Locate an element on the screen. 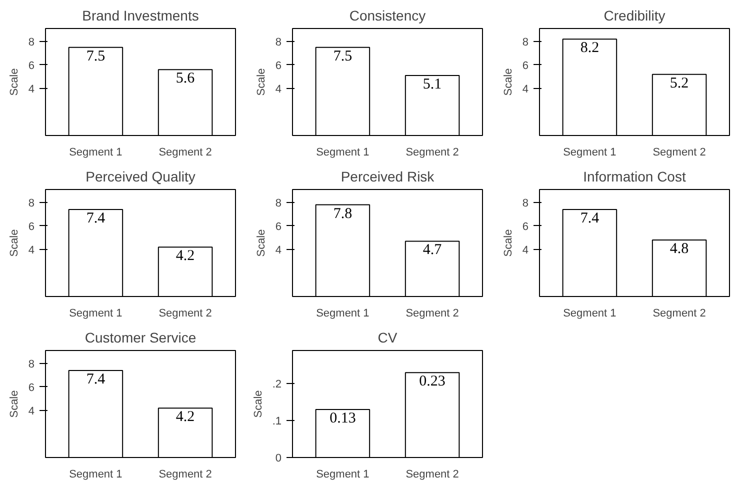 The width and height of the screenshot is (742, 483). data-label: 8.2 is located at coordinates (590, 48).